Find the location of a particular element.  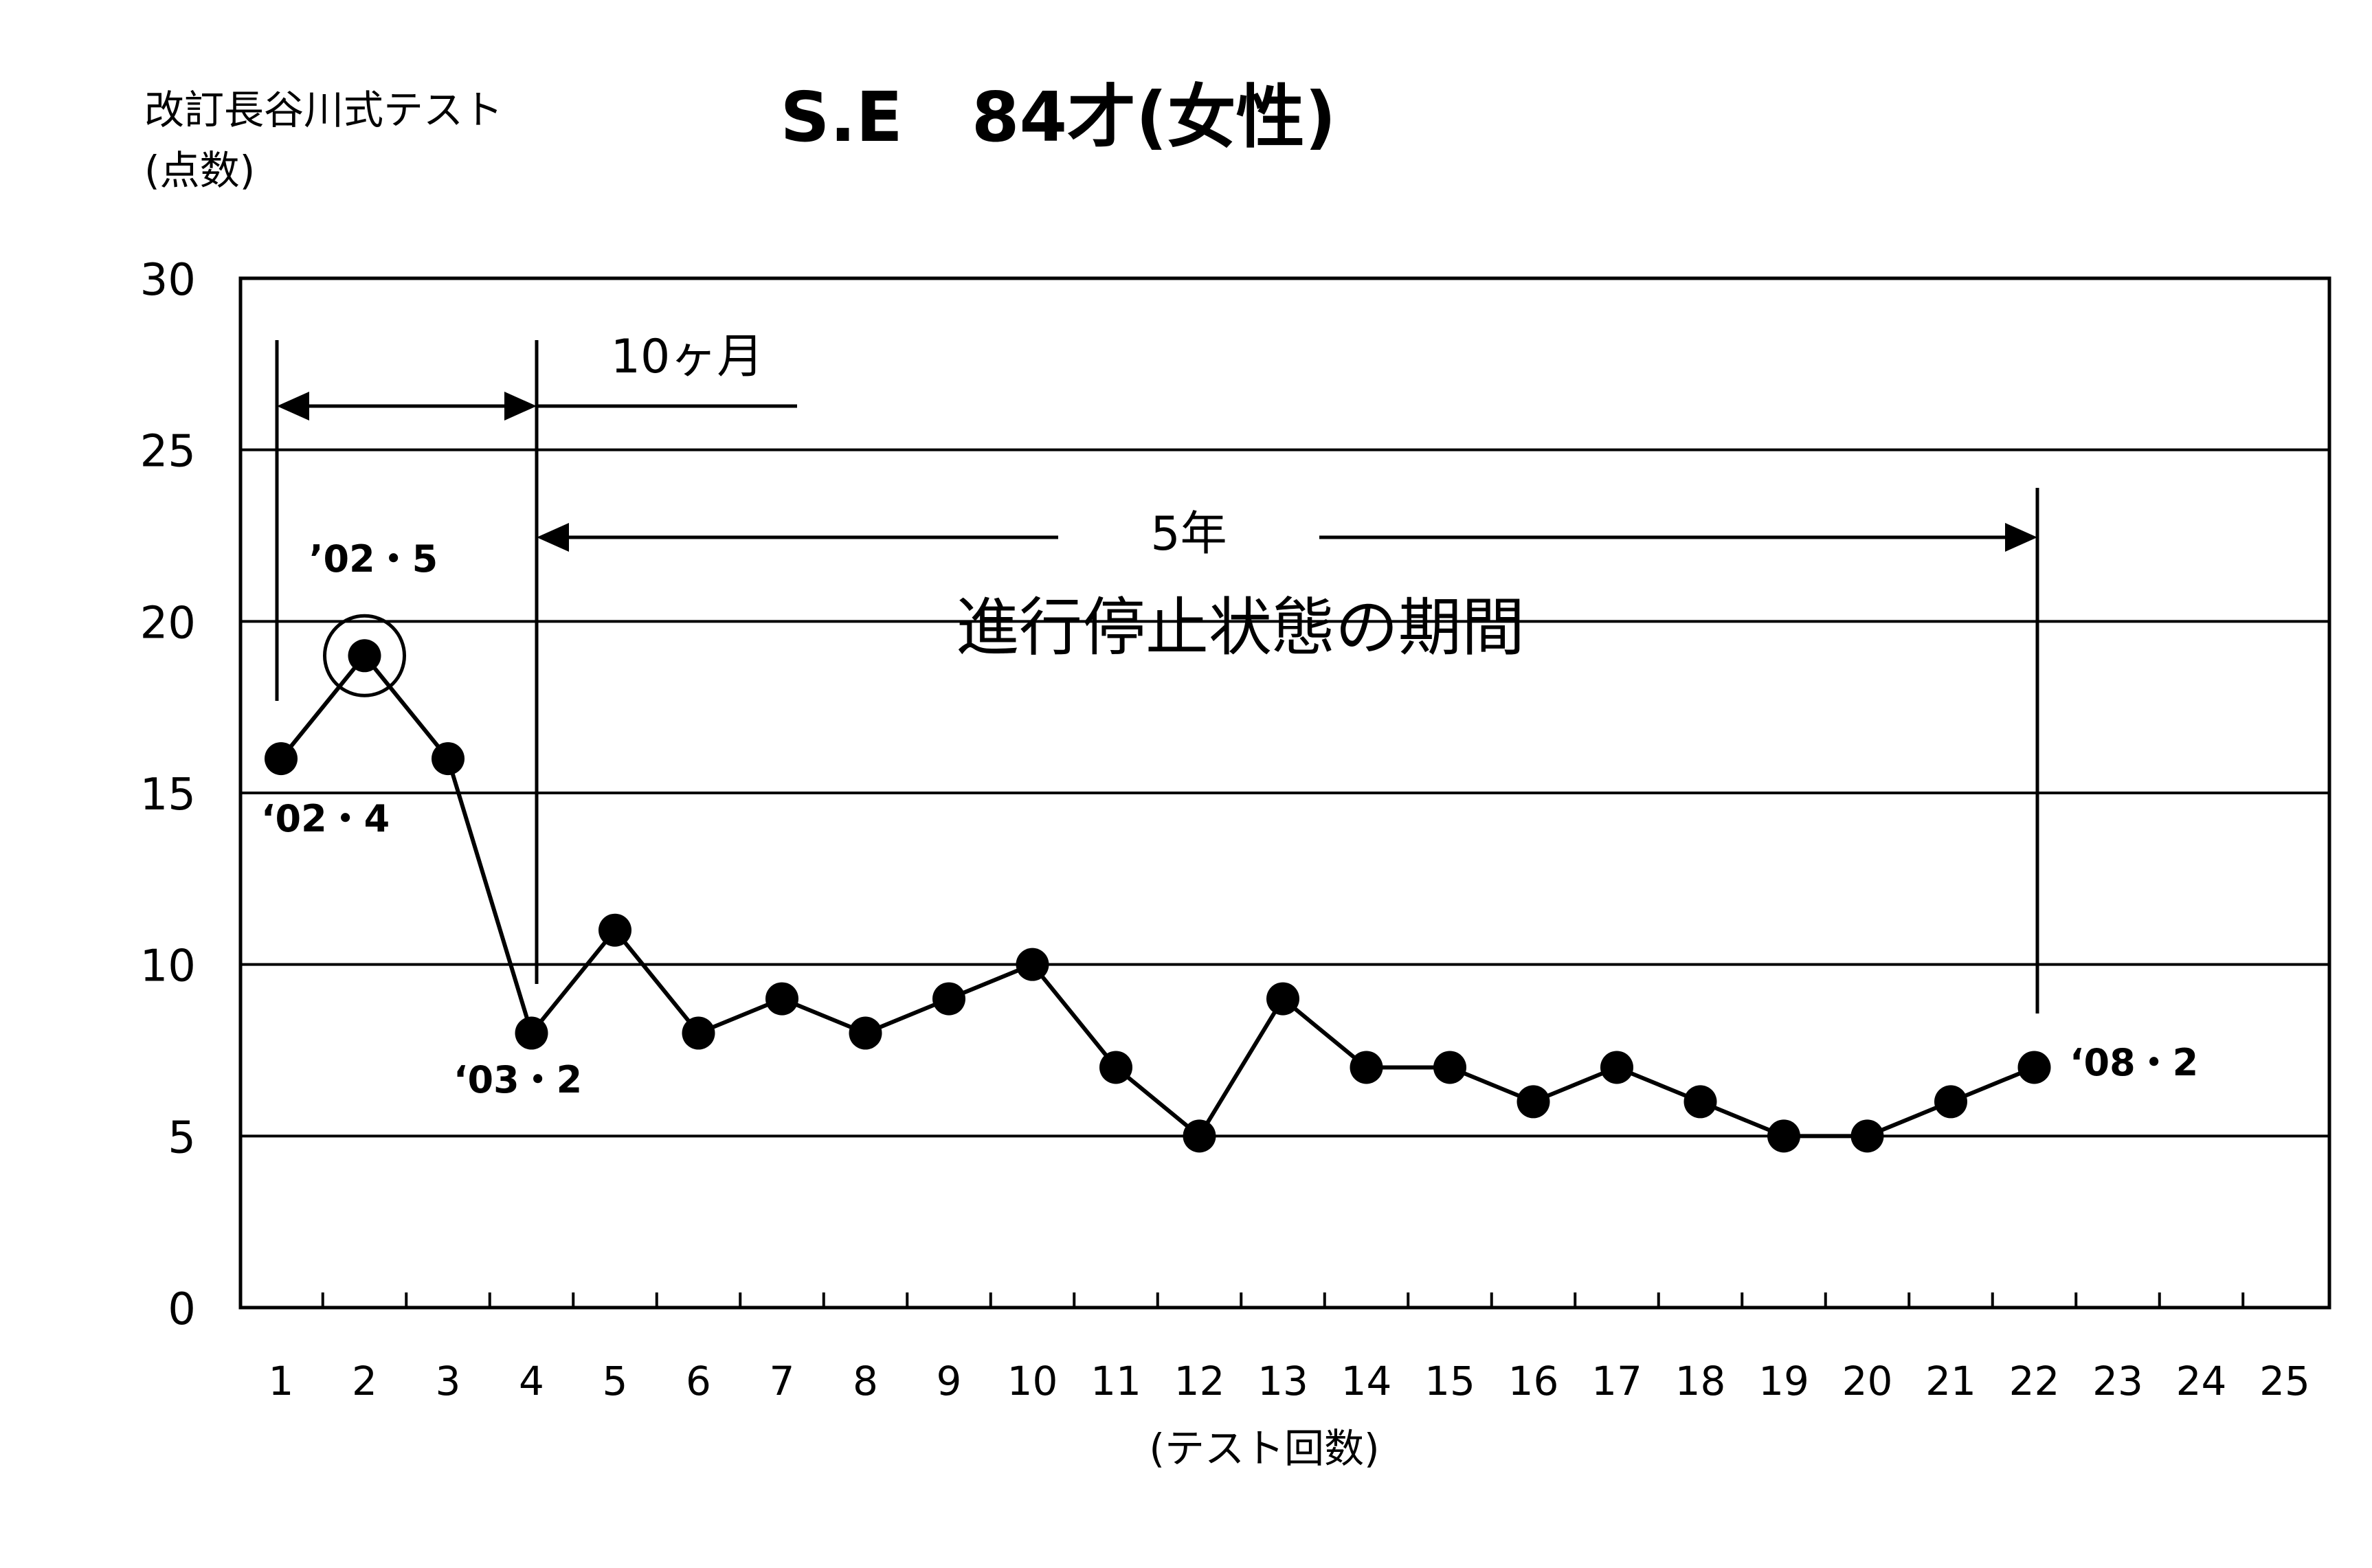

arrowhead-right-5y is located at coordinates (2021, 537).